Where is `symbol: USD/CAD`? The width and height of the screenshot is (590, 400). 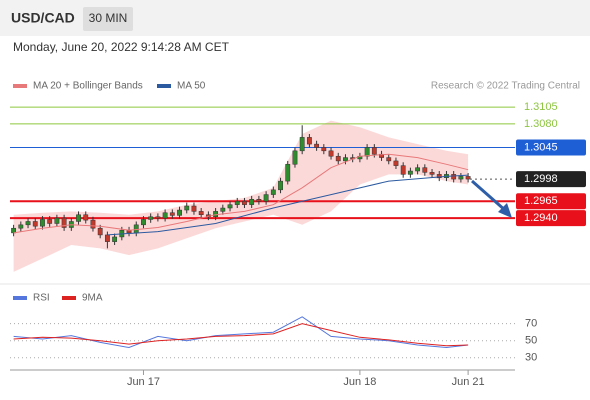 symbol: USD/CAD is located at coordinates (43, 18).